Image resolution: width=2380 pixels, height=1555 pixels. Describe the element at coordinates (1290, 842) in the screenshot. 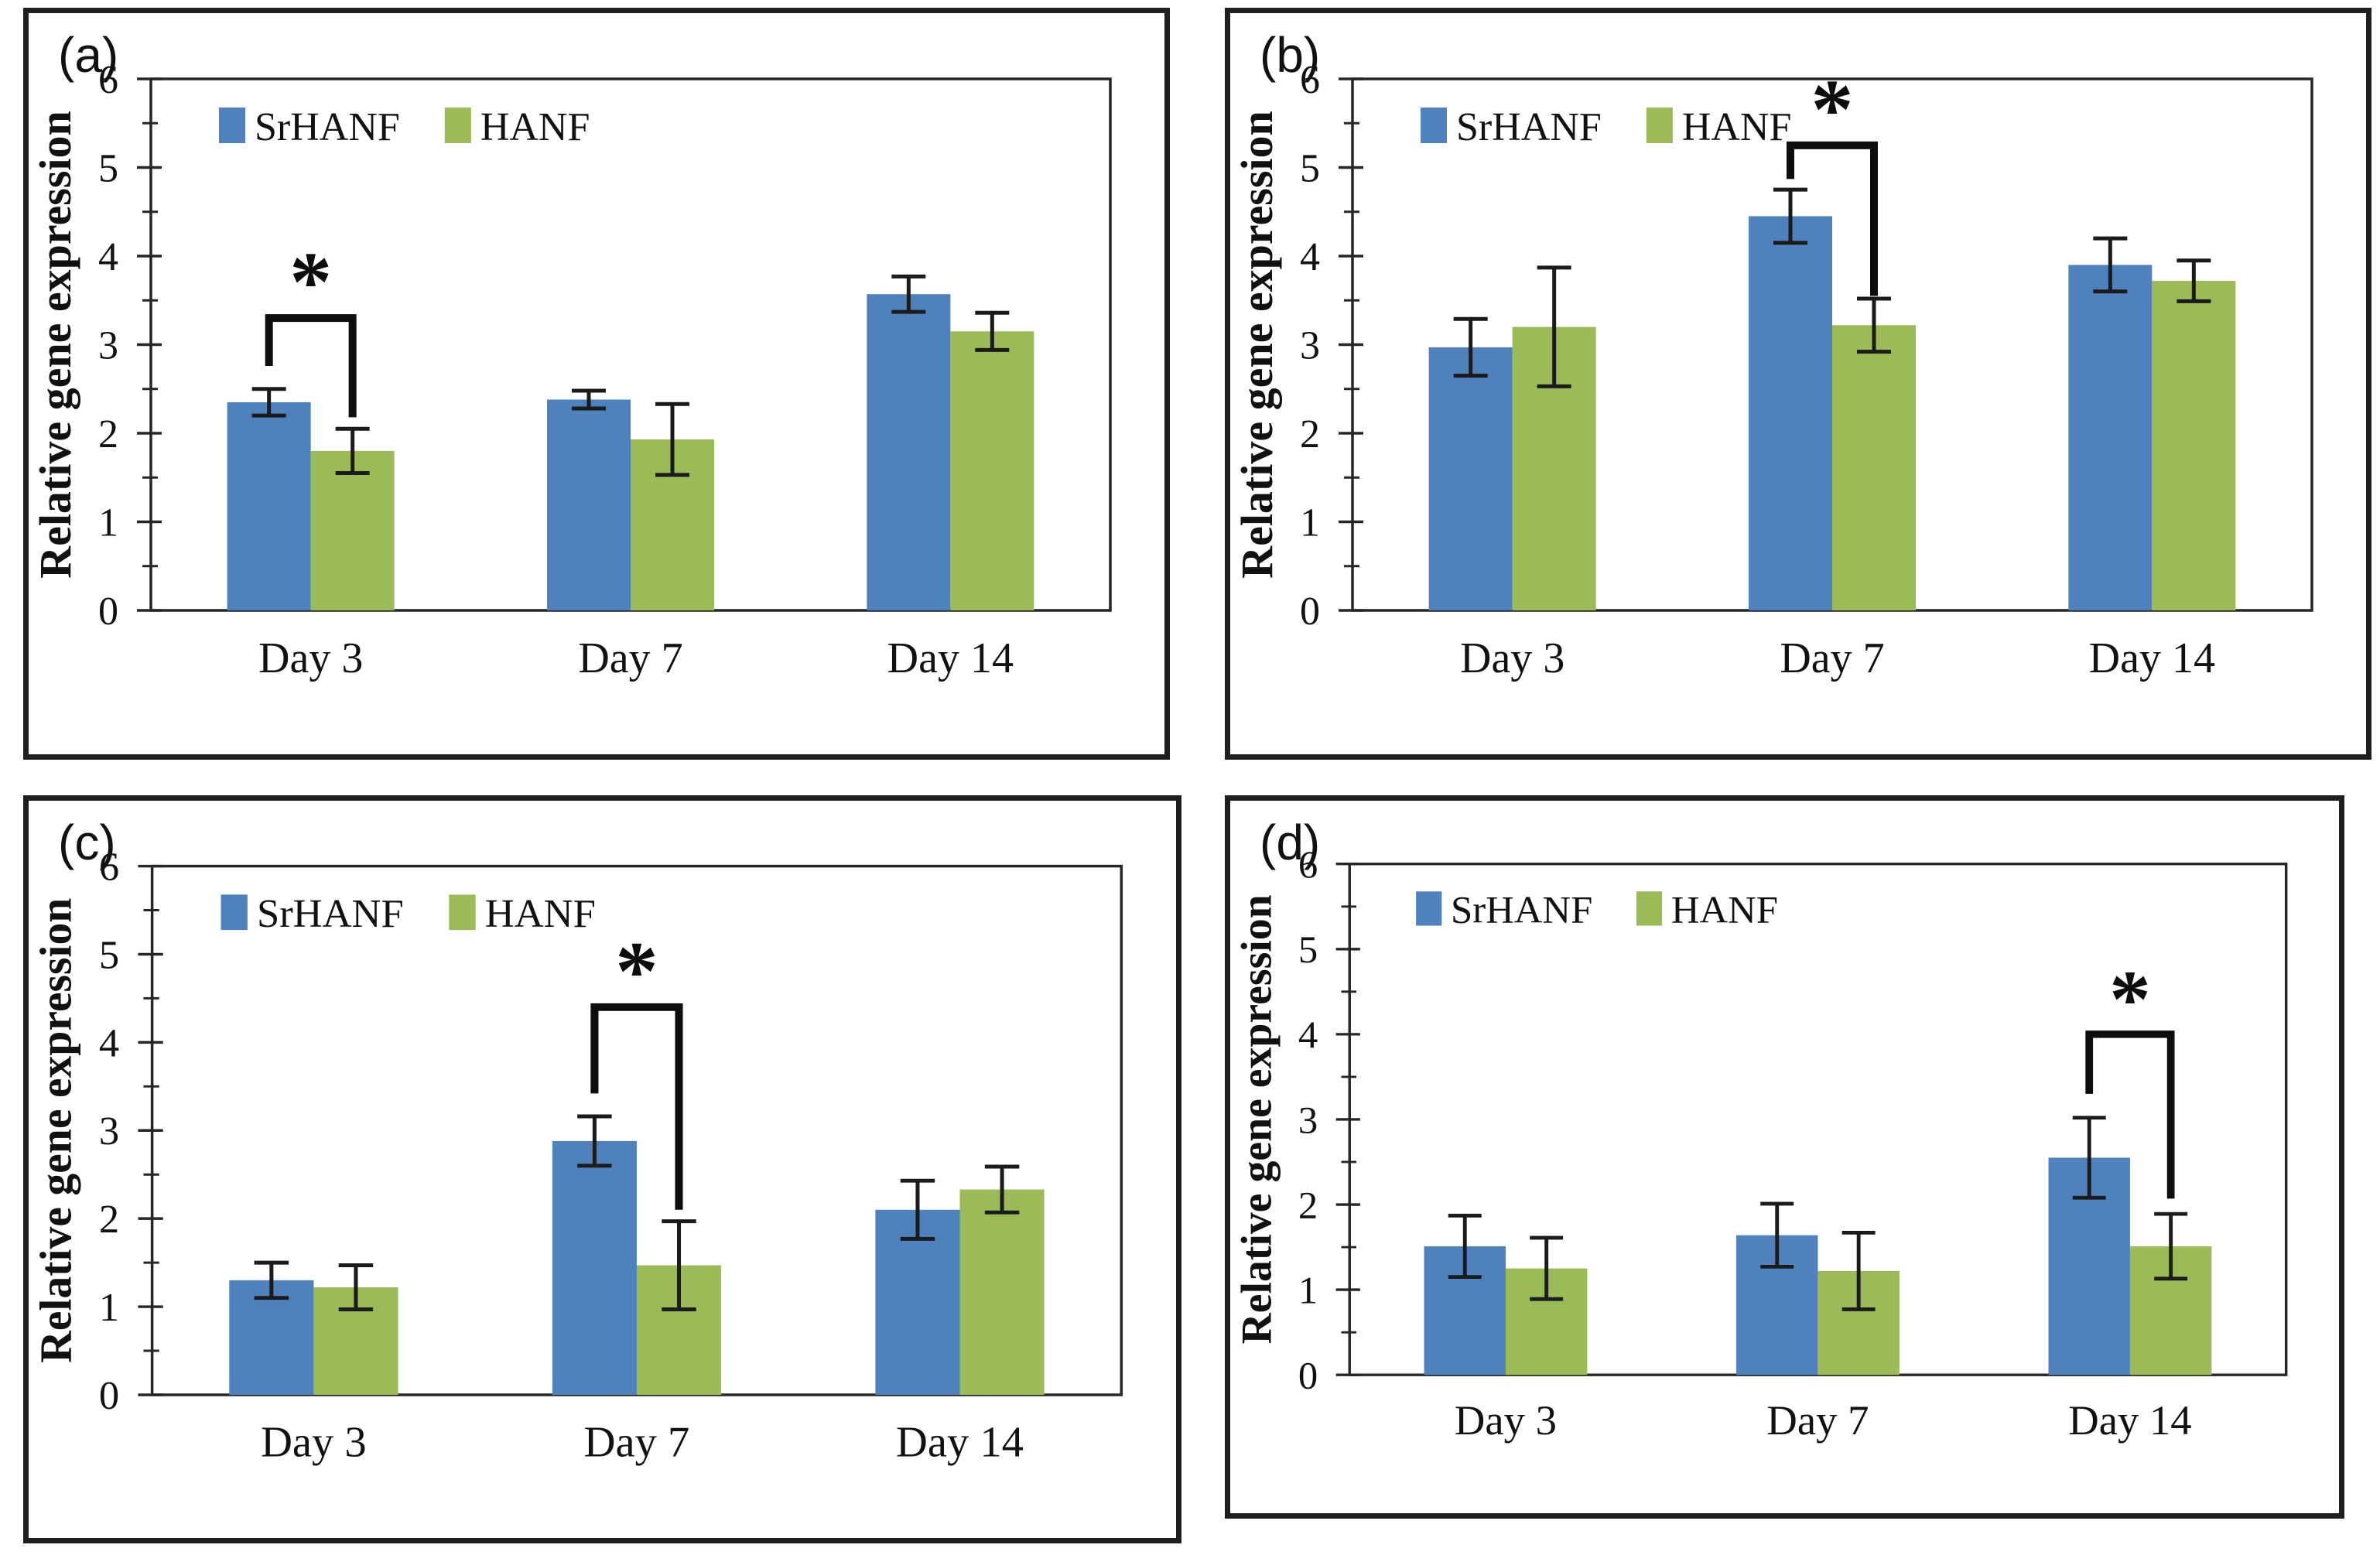

I see `panel-label-d: (d)` at that location.